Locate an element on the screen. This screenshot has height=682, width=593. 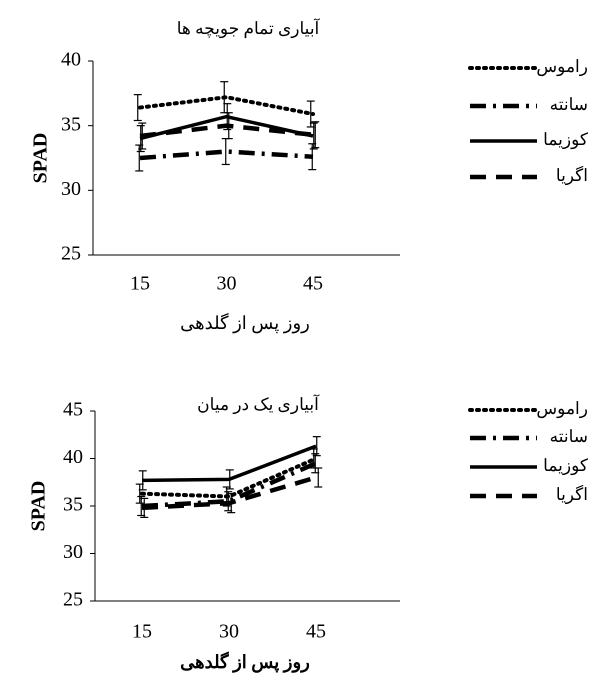
chart-title: آبیاری یک در میان is located at coordinates (258, 404).